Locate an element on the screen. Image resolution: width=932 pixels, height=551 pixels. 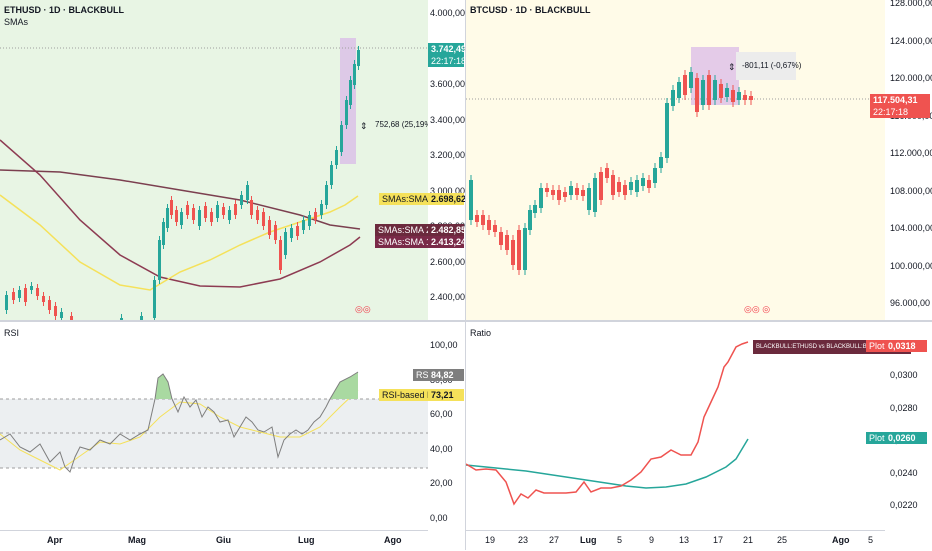
time-axis-left: Apr Mag Giu Lug Ago is located at coordinates (214, 540).